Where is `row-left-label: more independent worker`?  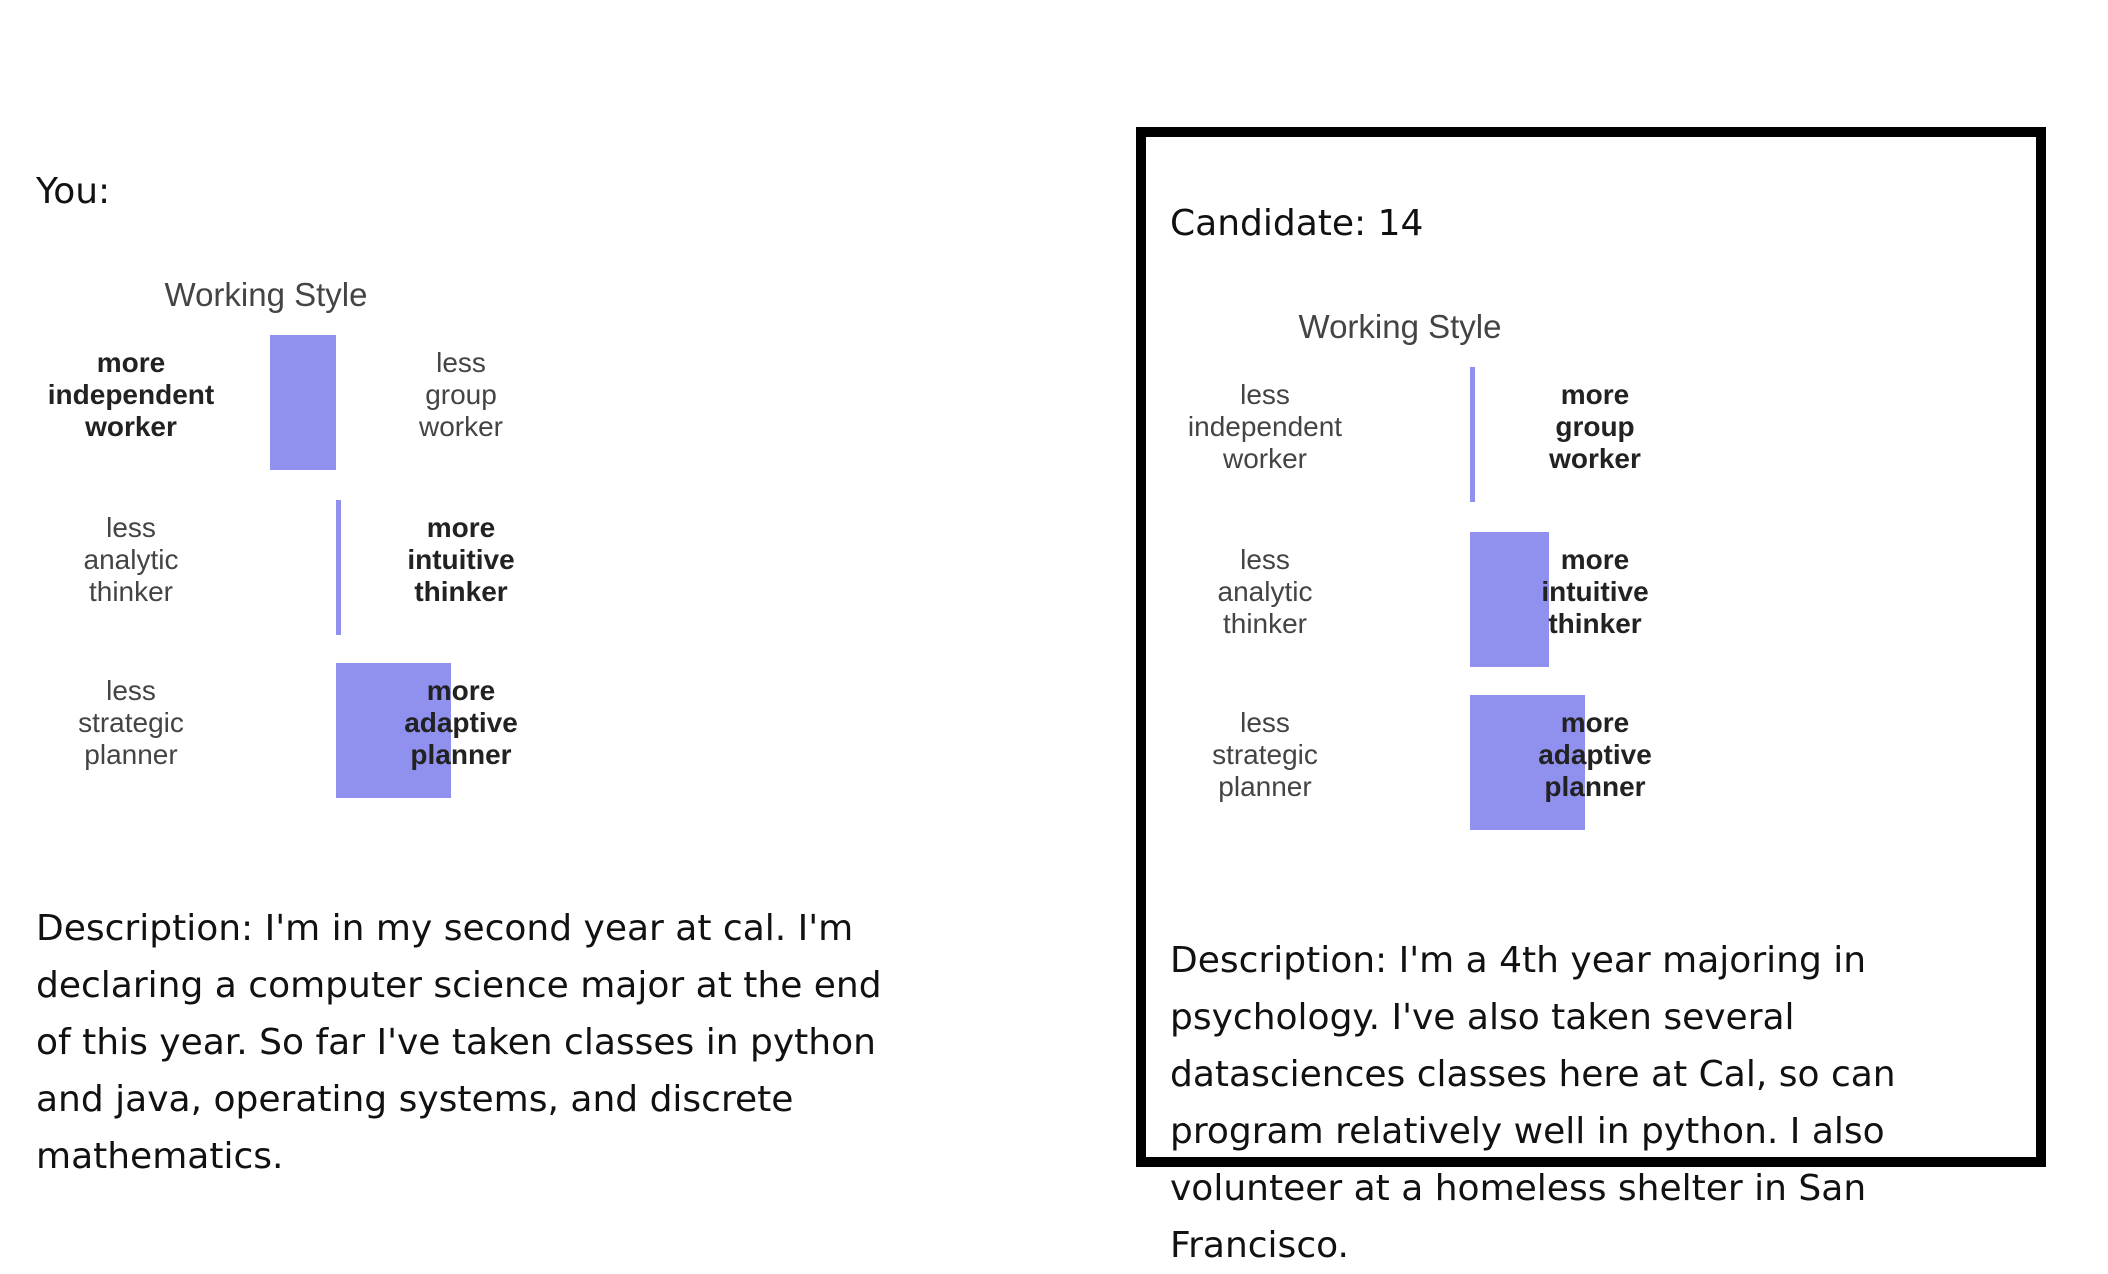 row-left-label: more independent worker is located at coordinates (131, 394).